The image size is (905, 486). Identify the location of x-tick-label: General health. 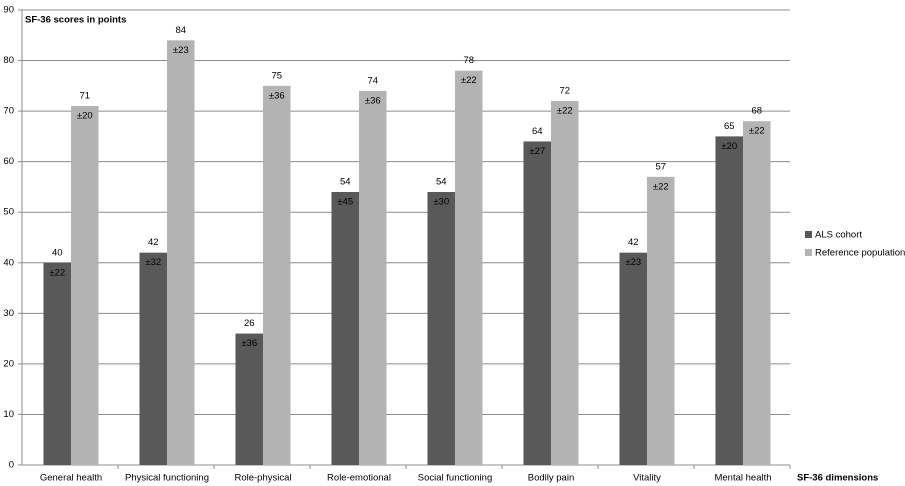
(71, 478).